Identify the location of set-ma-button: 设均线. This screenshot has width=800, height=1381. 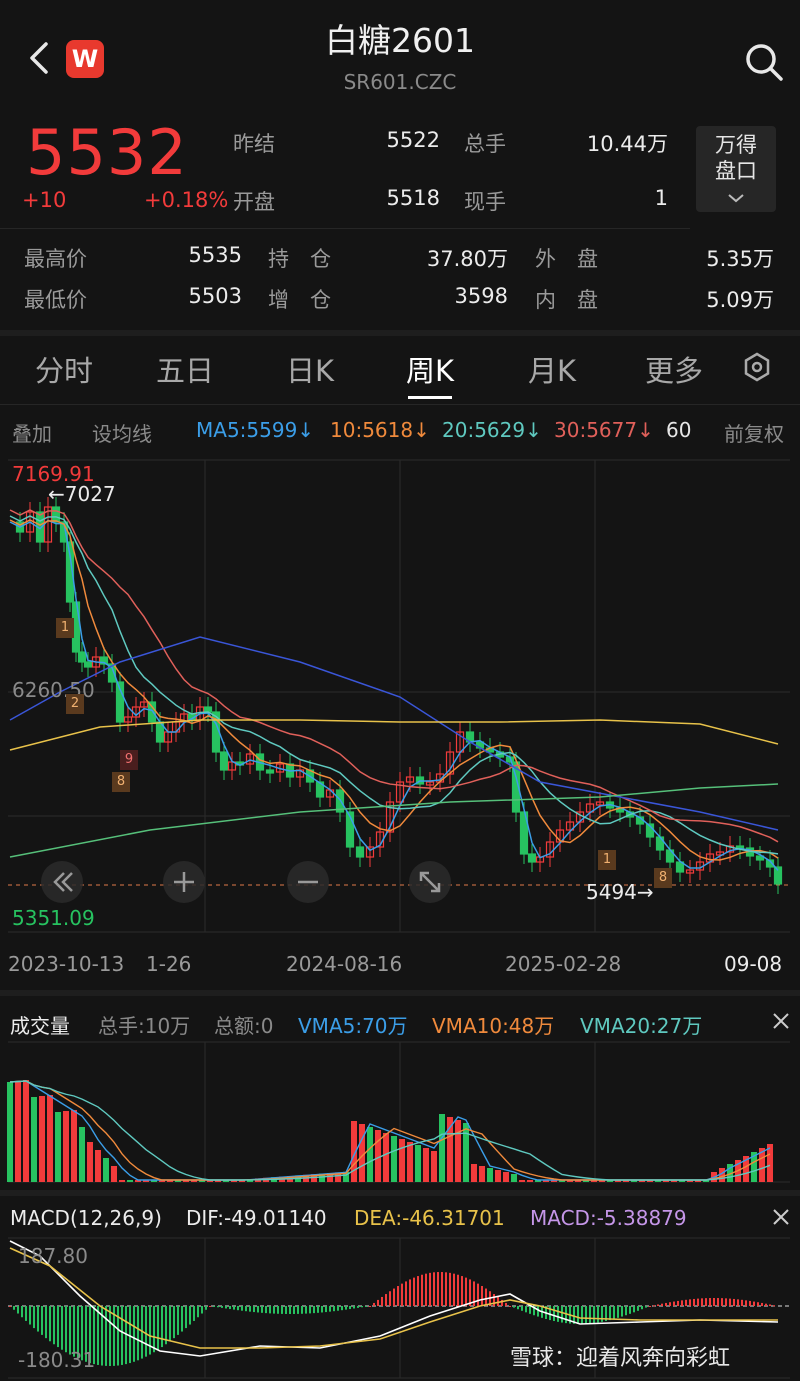
(122, 434).